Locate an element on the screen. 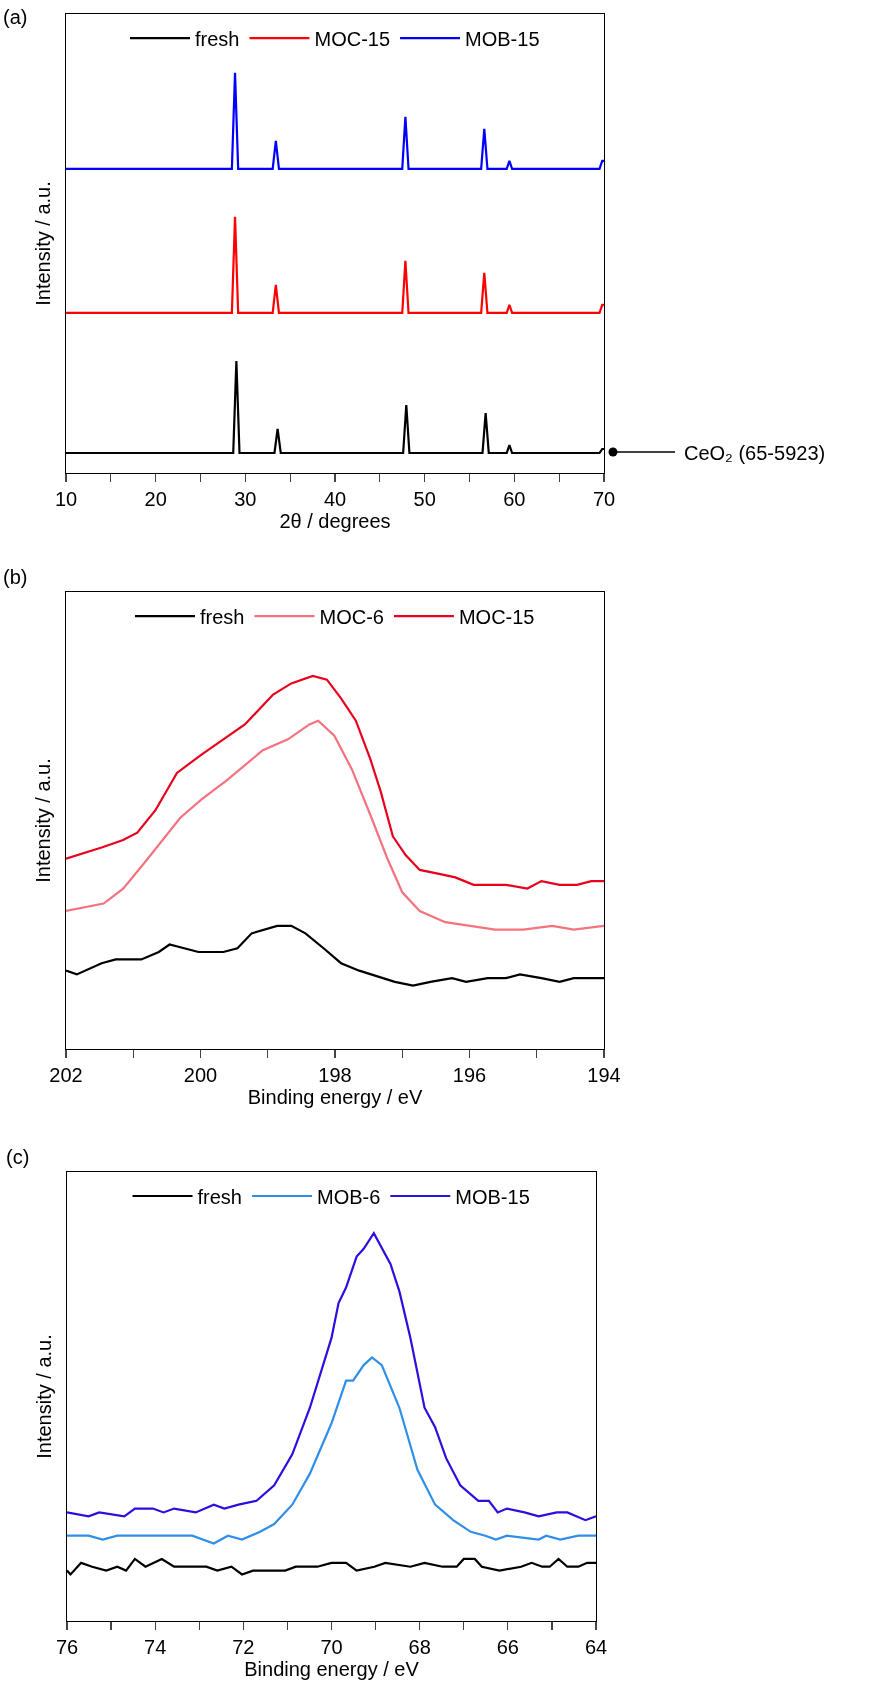 Image resolution: width=874 pixels, height=1708 pixels. x-tick-label: 60 is located at coordinates (514, 499).